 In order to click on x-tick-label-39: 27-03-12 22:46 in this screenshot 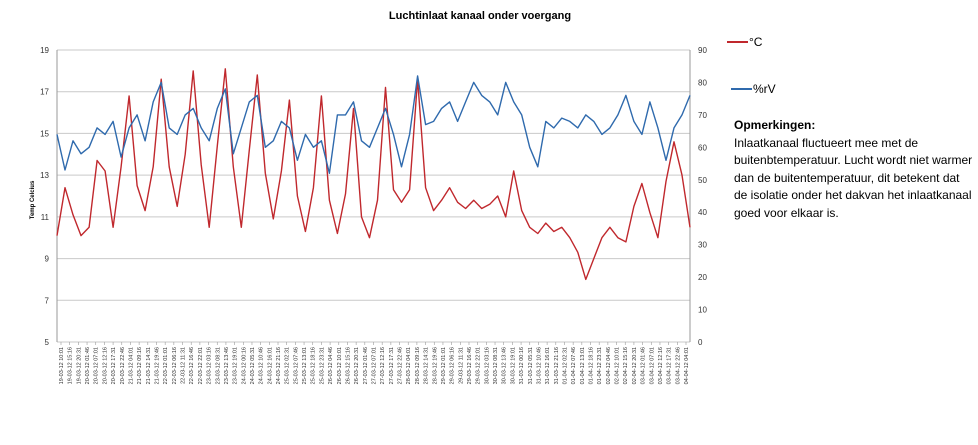, I will do `click(401, 365)`.